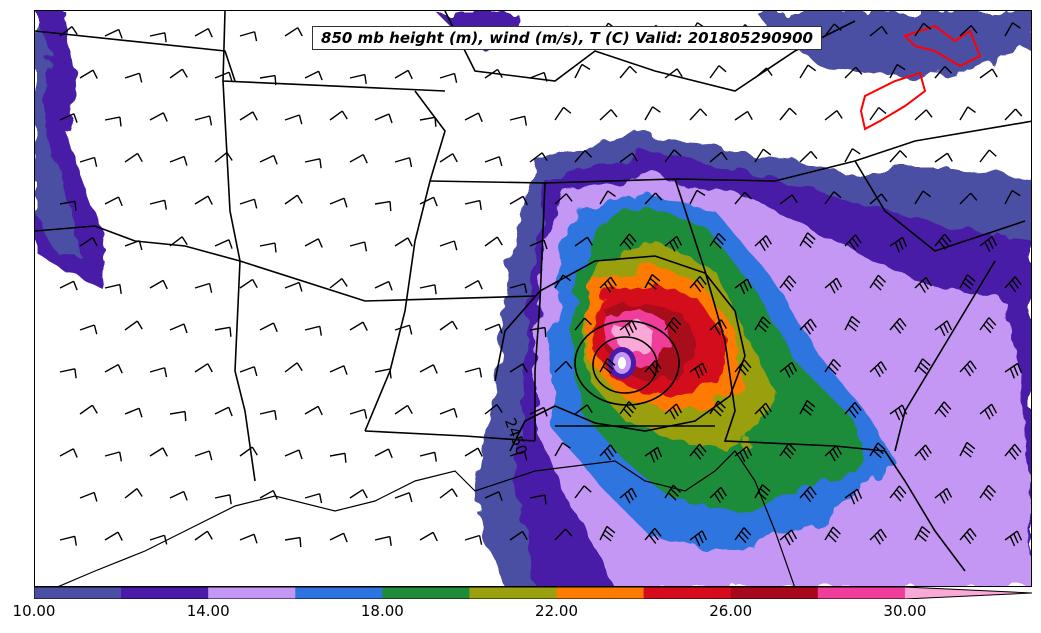 The height and width of the screenshot is (633, 1041). Describe the element at coordinates (382, 611) in the screenshot. I see `colorbar-tick-label: 18.00` at that location.